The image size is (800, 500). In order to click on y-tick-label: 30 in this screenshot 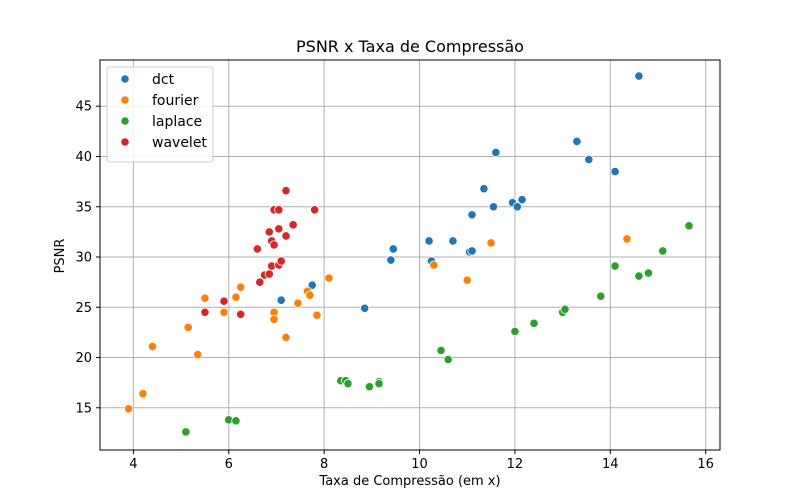, I will do `click(83, 258)`.